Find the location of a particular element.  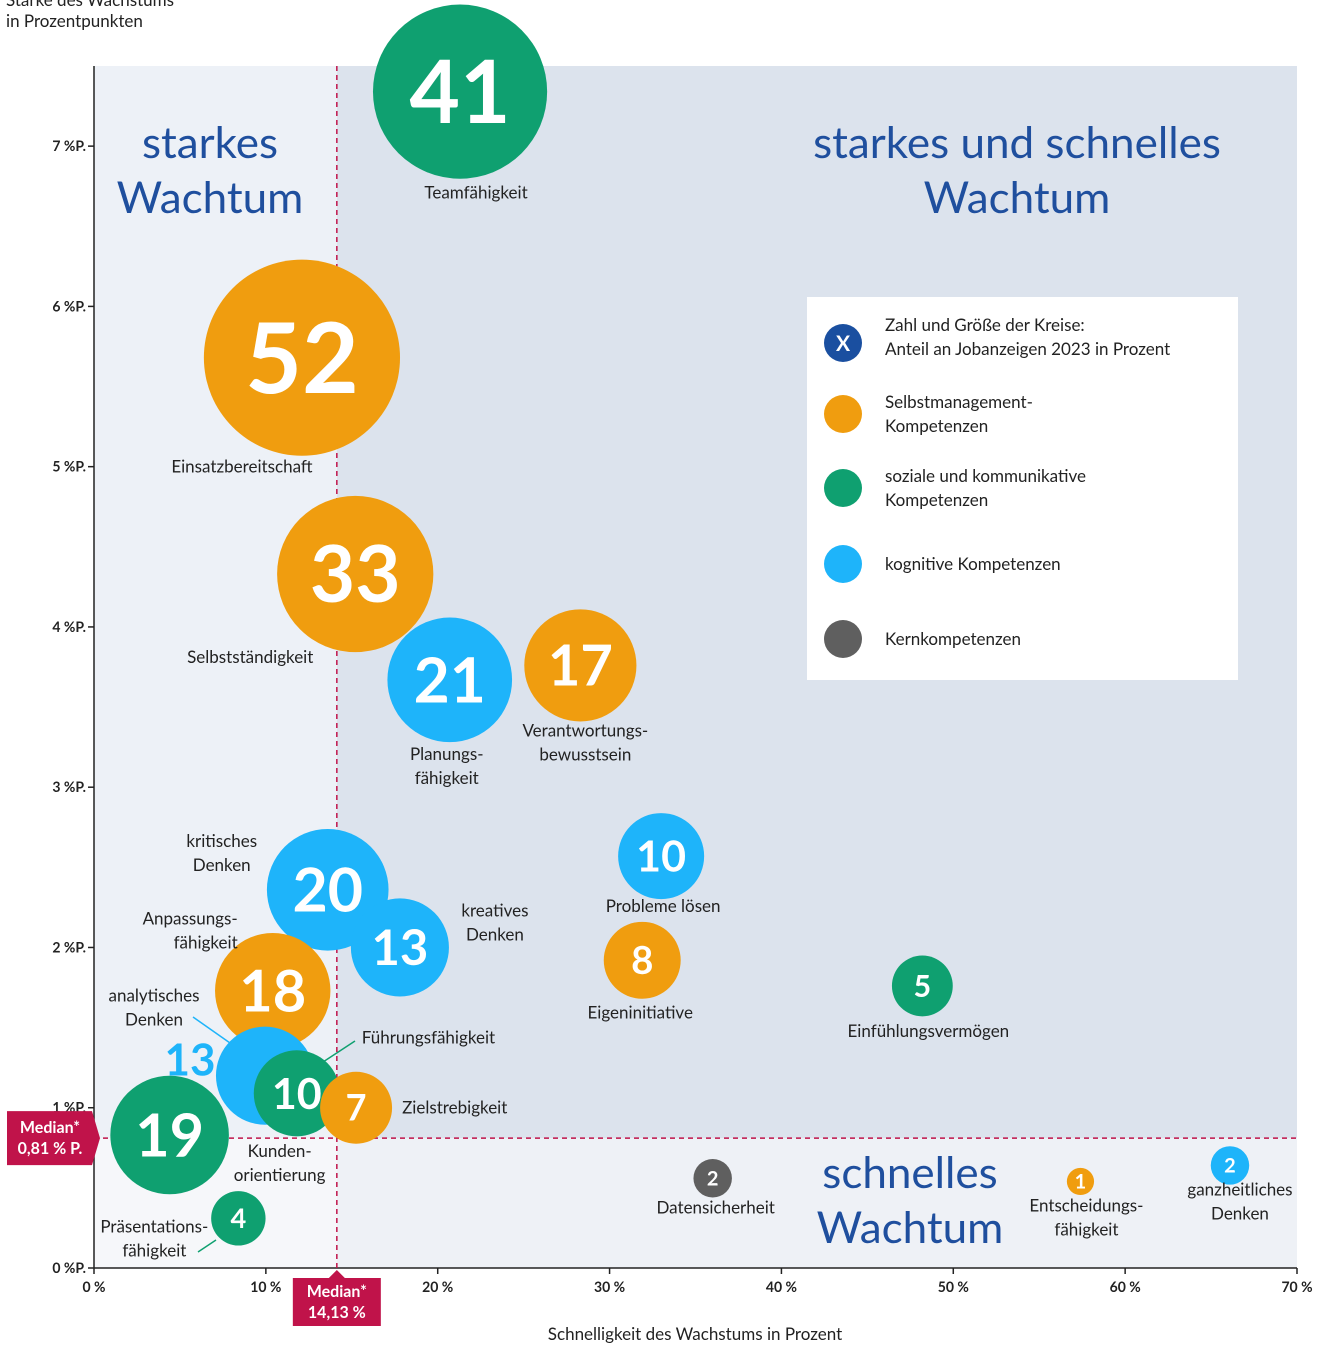

bubble-value: 19 is located at coordinates (169, 1133).